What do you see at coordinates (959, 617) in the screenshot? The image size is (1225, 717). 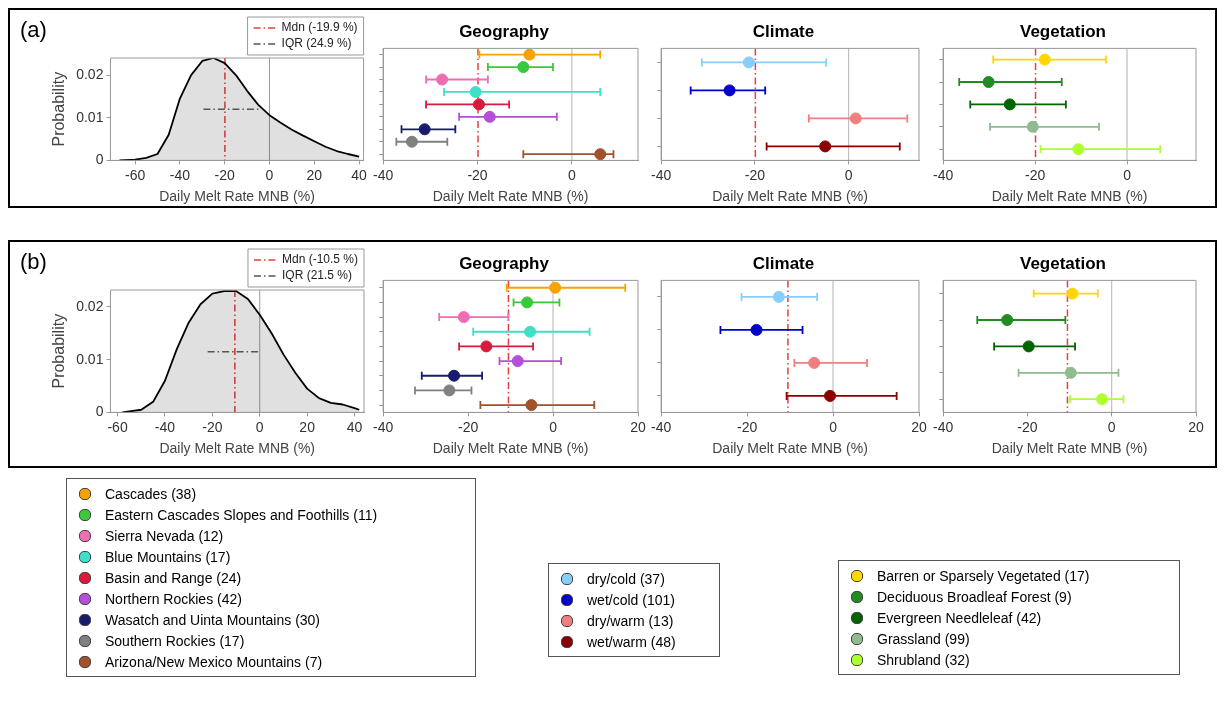 I see `legend-label: Evergreen Needleleaf (42)` at bounding box center [959, 617].